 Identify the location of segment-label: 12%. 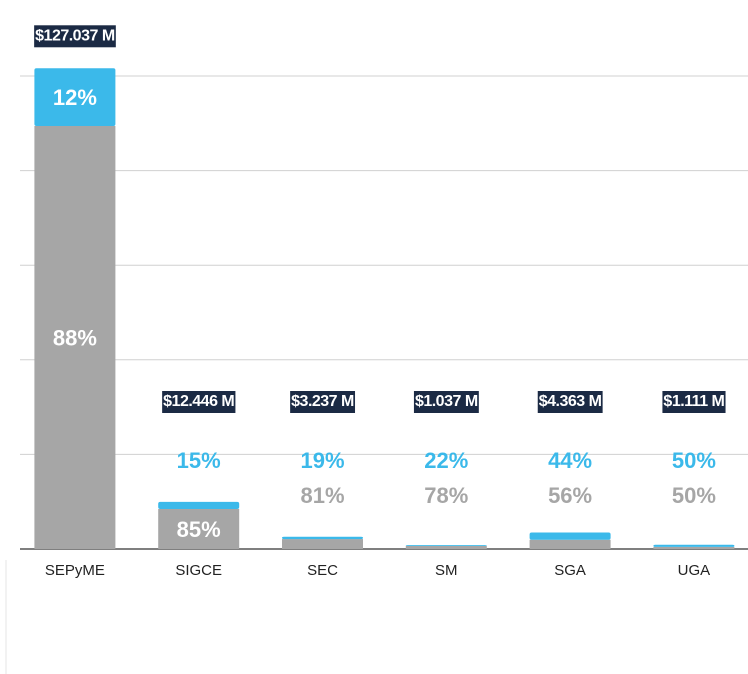
(75, 97).